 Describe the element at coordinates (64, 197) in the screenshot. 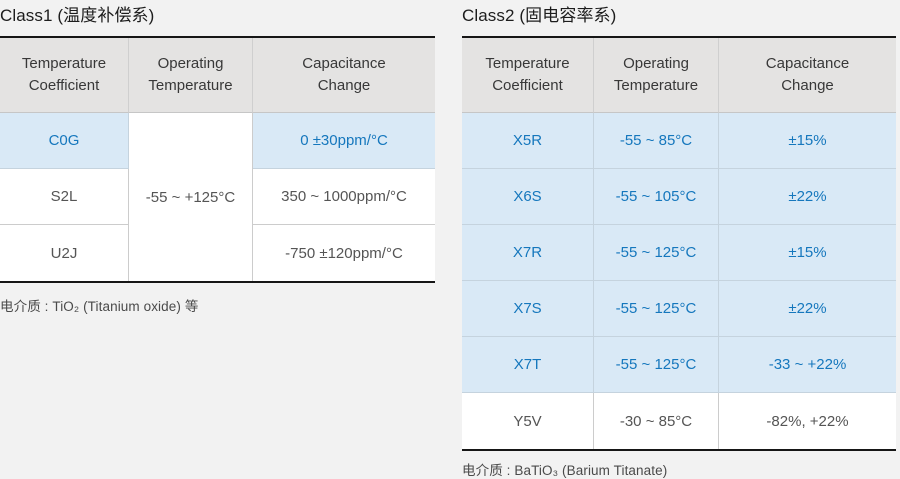

I see `class1-row-s2l-coefficient: S2L` at that location.